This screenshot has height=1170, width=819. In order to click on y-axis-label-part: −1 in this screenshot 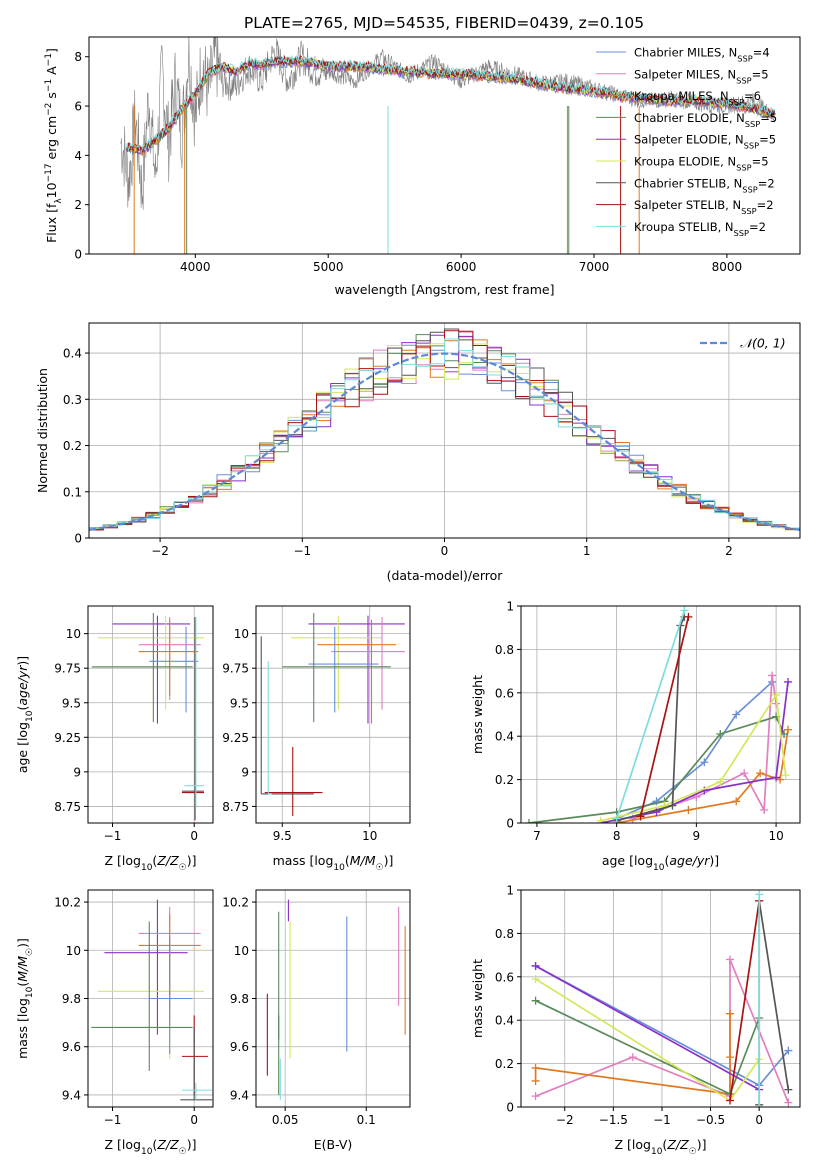, I will do `click(49, 85)`.